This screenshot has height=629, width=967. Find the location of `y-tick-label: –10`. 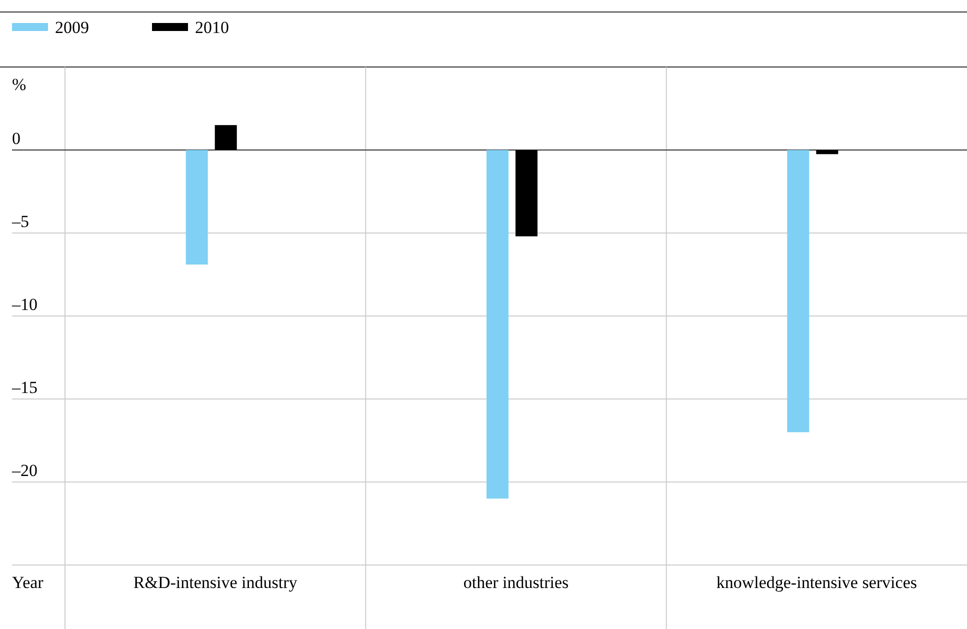

y-tick-label: –10 is located at coordinates (24, 304).